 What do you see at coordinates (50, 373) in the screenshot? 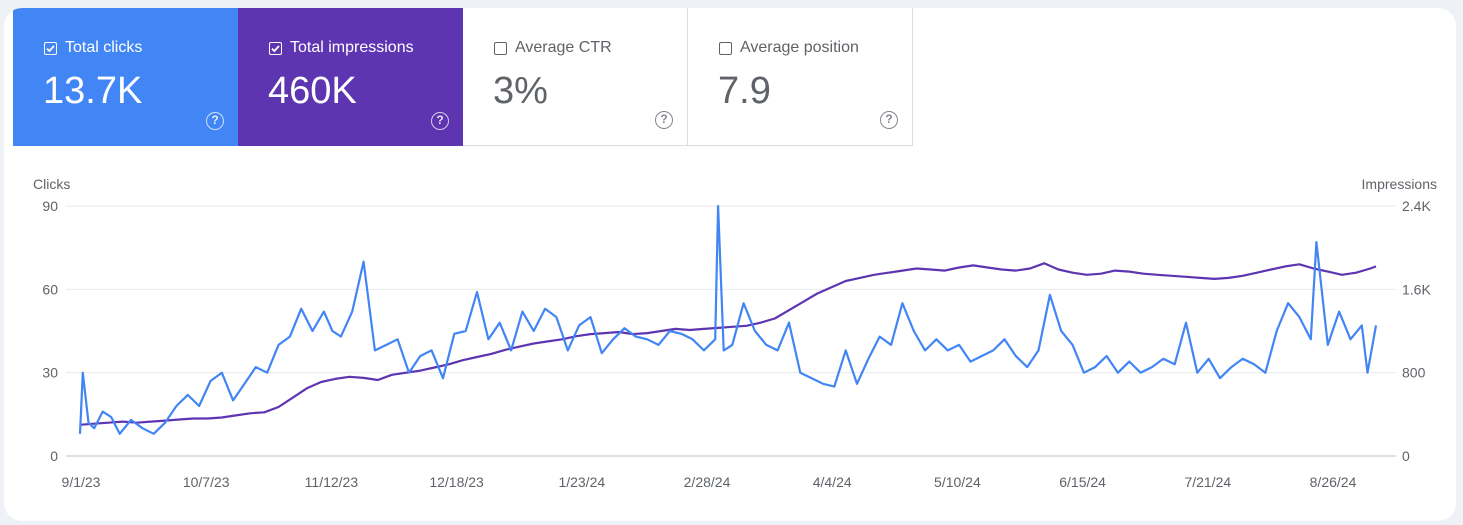
I see `left-tick-label: 30` at bounding box center [50, 373].